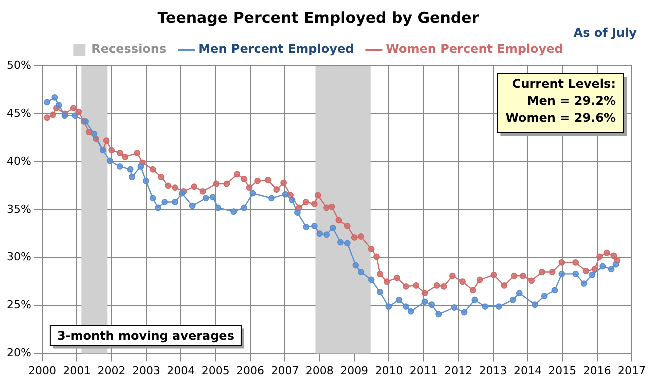  Describe the element at coordinates (561, 118) in the screenshot. I see `annotation: Women = 29.6%` at that location.